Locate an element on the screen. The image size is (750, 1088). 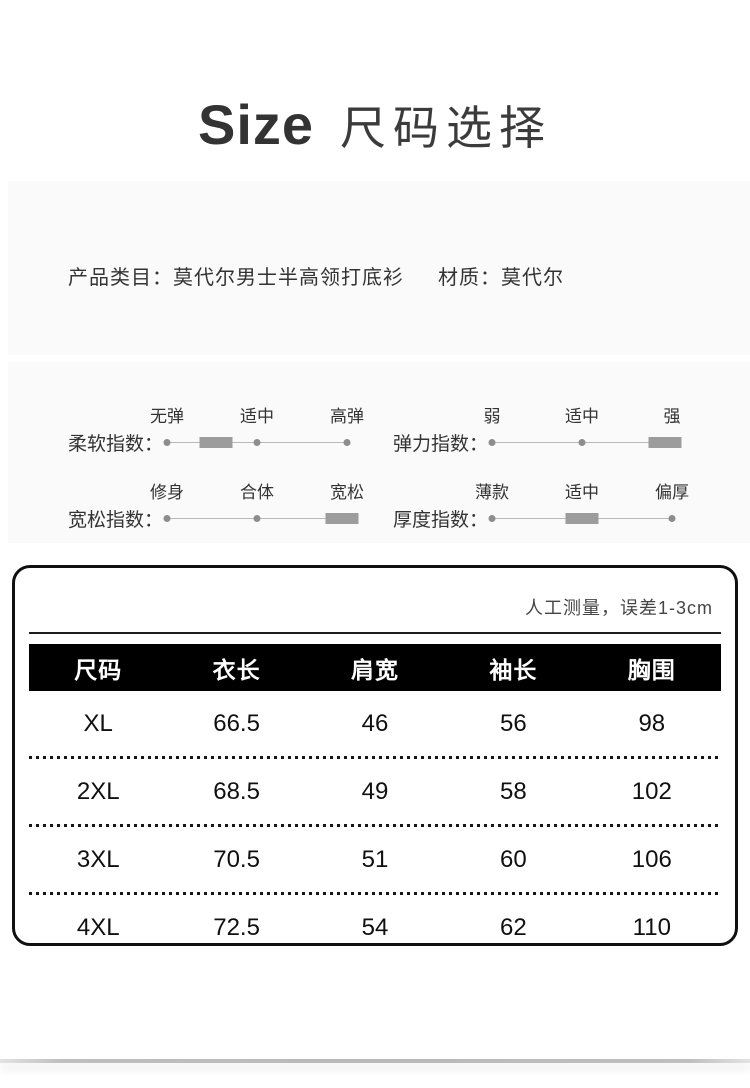
table-cell: 54 is located at coordinates (375, 927).